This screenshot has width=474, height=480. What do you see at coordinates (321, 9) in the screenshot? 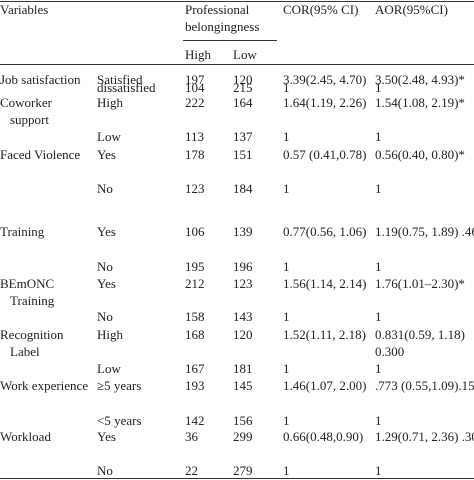
I see `header-cor: COR(95% CI)` at bounding box center [321, 9].